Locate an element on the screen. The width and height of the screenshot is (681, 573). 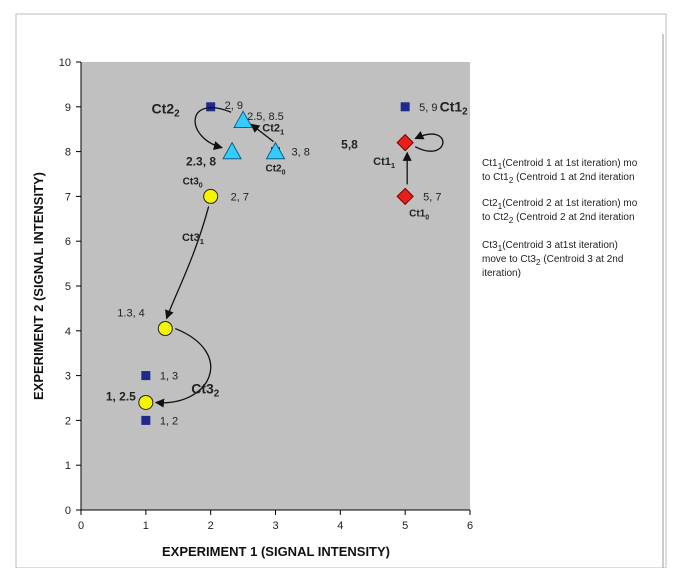
data-point-label: 5, 7 is located at coordinates (432, 197).